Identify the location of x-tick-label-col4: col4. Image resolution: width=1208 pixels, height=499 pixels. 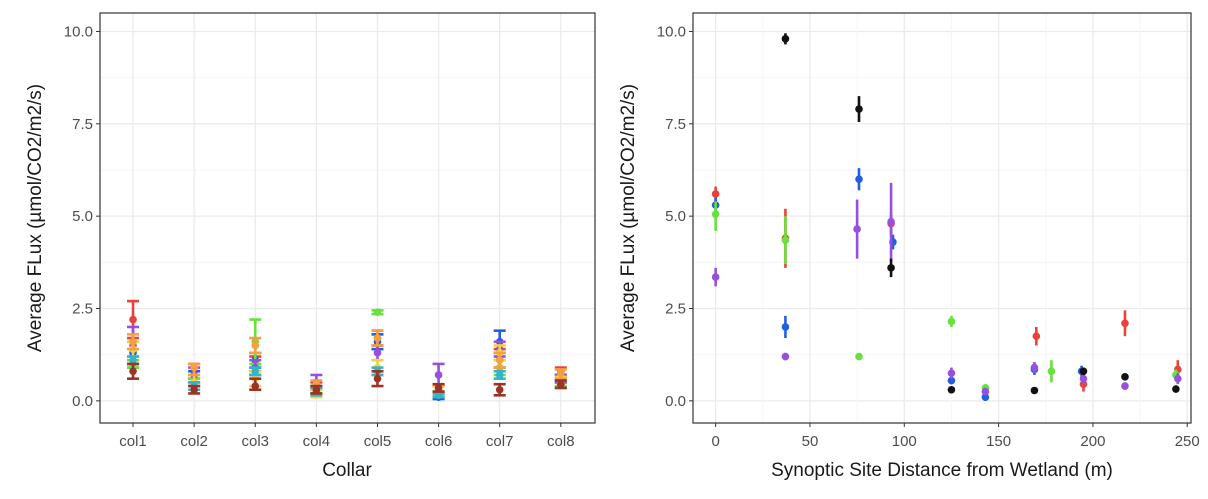
(317, 441).